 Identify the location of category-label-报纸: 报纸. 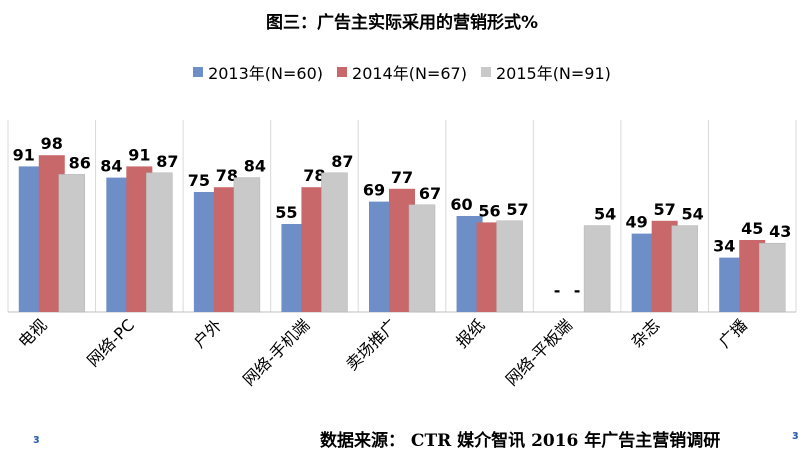
(470, 333).